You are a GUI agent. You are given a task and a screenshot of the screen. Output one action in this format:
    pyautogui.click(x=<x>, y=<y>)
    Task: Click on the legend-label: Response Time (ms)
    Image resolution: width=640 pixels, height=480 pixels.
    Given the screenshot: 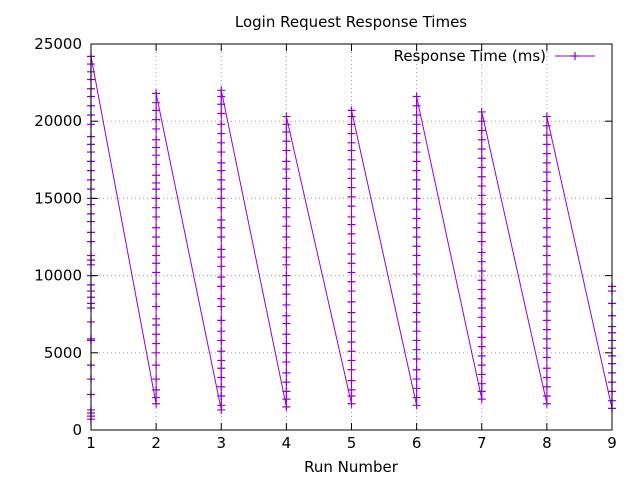 What is the action you would take?
    pyautogui.click(x=470, y=56)
    